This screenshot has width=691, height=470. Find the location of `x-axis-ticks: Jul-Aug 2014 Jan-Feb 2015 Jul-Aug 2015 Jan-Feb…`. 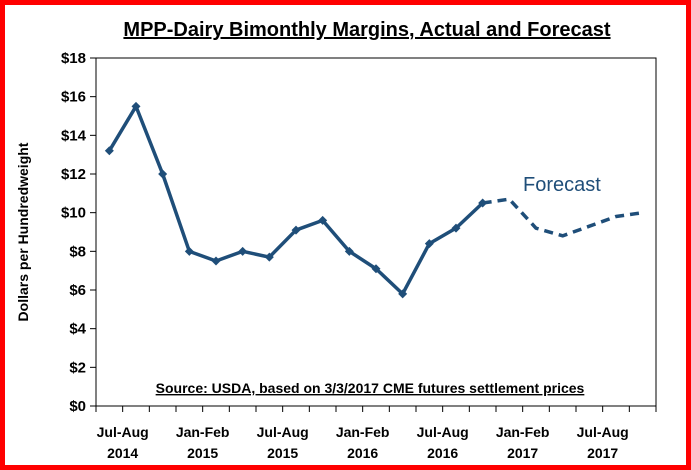

x-axis-ticks: Jul-Aug 2014 Jan-Feb 2015 Jul-Aug 2015 Jan-Feb… is located at coordinates (376, 433).